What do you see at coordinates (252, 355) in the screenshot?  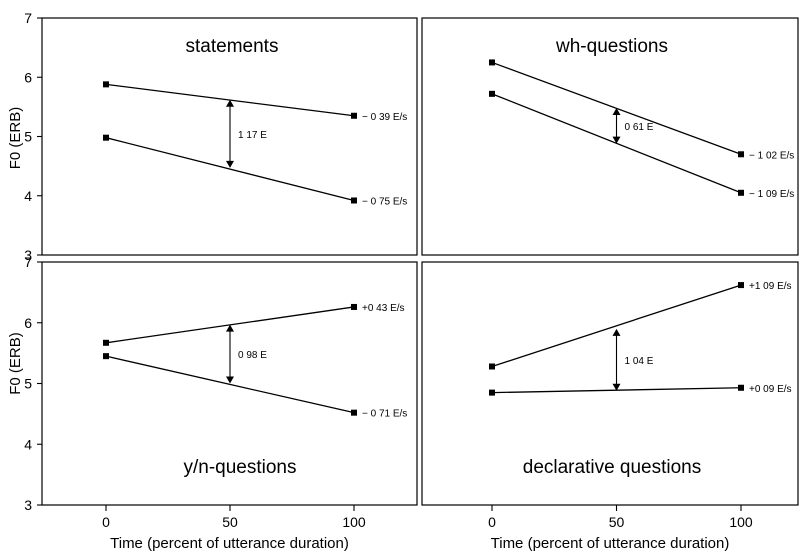 I see `gap-label: 0 98 E` at bounding box center [252, 355].